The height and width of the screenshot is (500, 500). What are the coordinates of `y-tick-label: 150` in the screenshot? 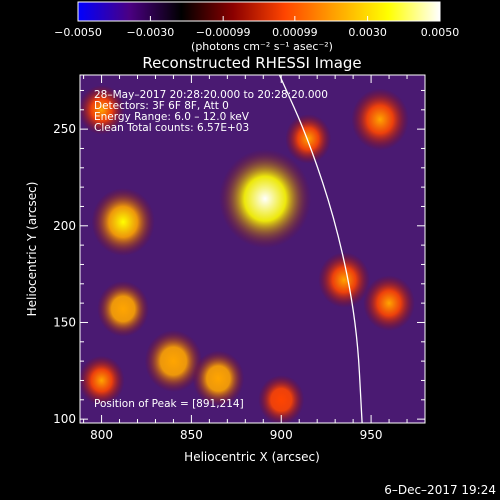 It's located at (64, 322).